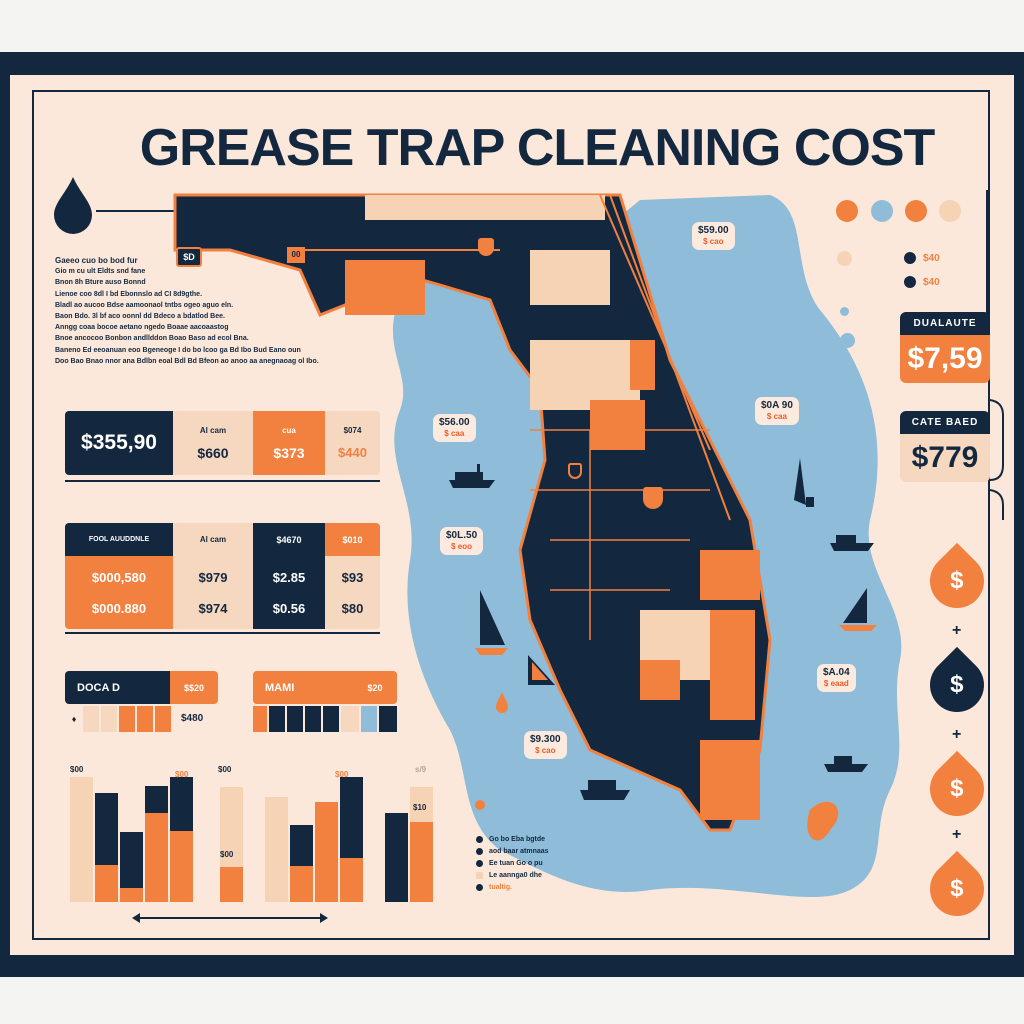  Describe the element at coordinates (255, 833) in the screenshot. I see `bar-chart: $00 $00 $00 $00 $00 s/9 $10` at that location.